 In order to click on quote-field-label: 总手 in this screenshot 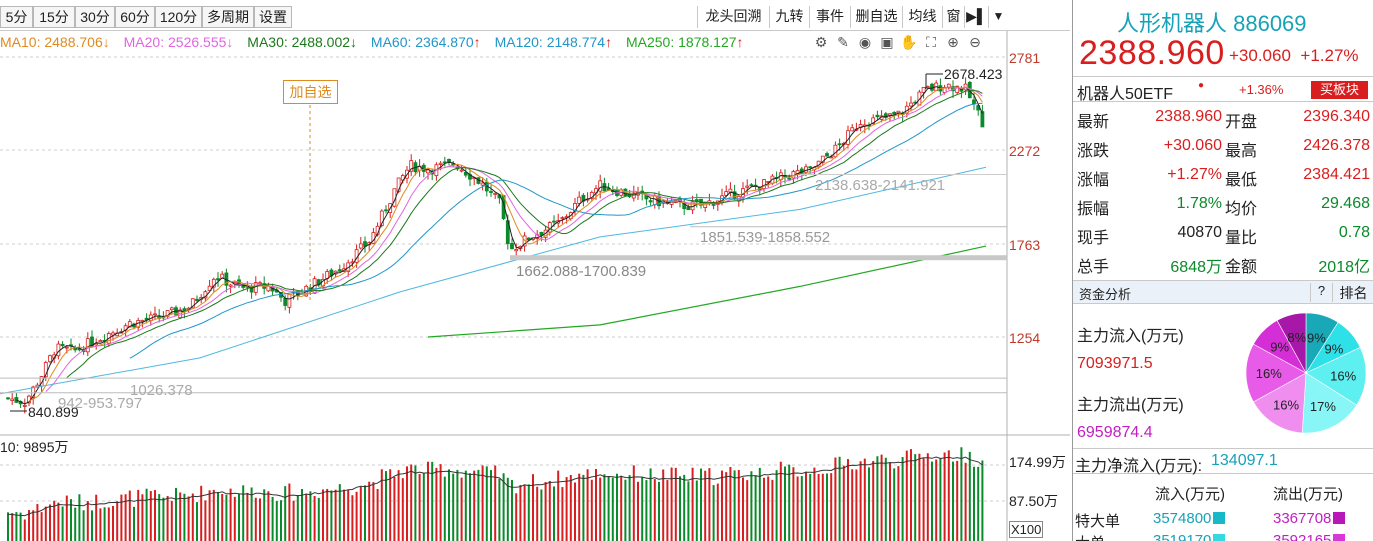, I will do `click(1093, 267)`.